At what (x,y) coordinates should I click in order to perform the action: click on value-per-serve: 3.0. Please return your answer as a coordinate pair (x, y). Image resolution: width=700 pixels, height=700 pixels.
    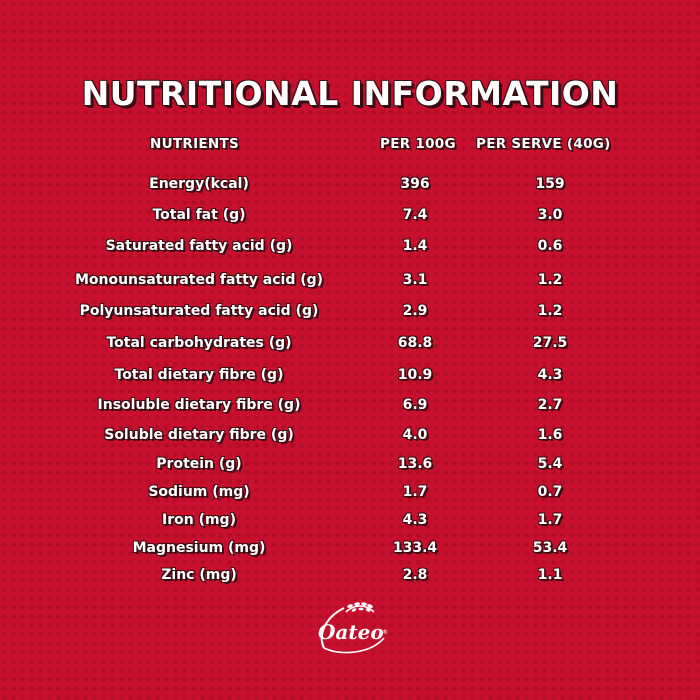
    Looking at the image, I should click on (550, 215).